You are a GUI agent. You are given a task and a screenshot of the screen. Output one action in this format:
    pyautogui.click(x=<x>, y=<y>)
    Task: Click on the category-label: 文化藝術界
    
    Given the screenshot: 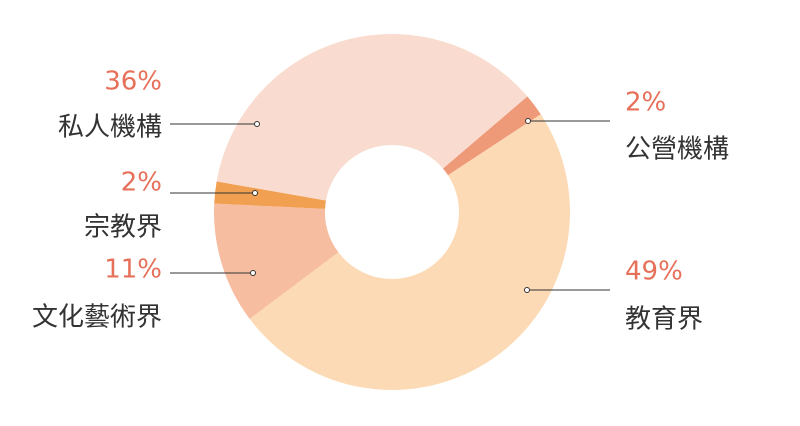 What is the action you would take?
    pyautogui.click(x=97, y=318)
    